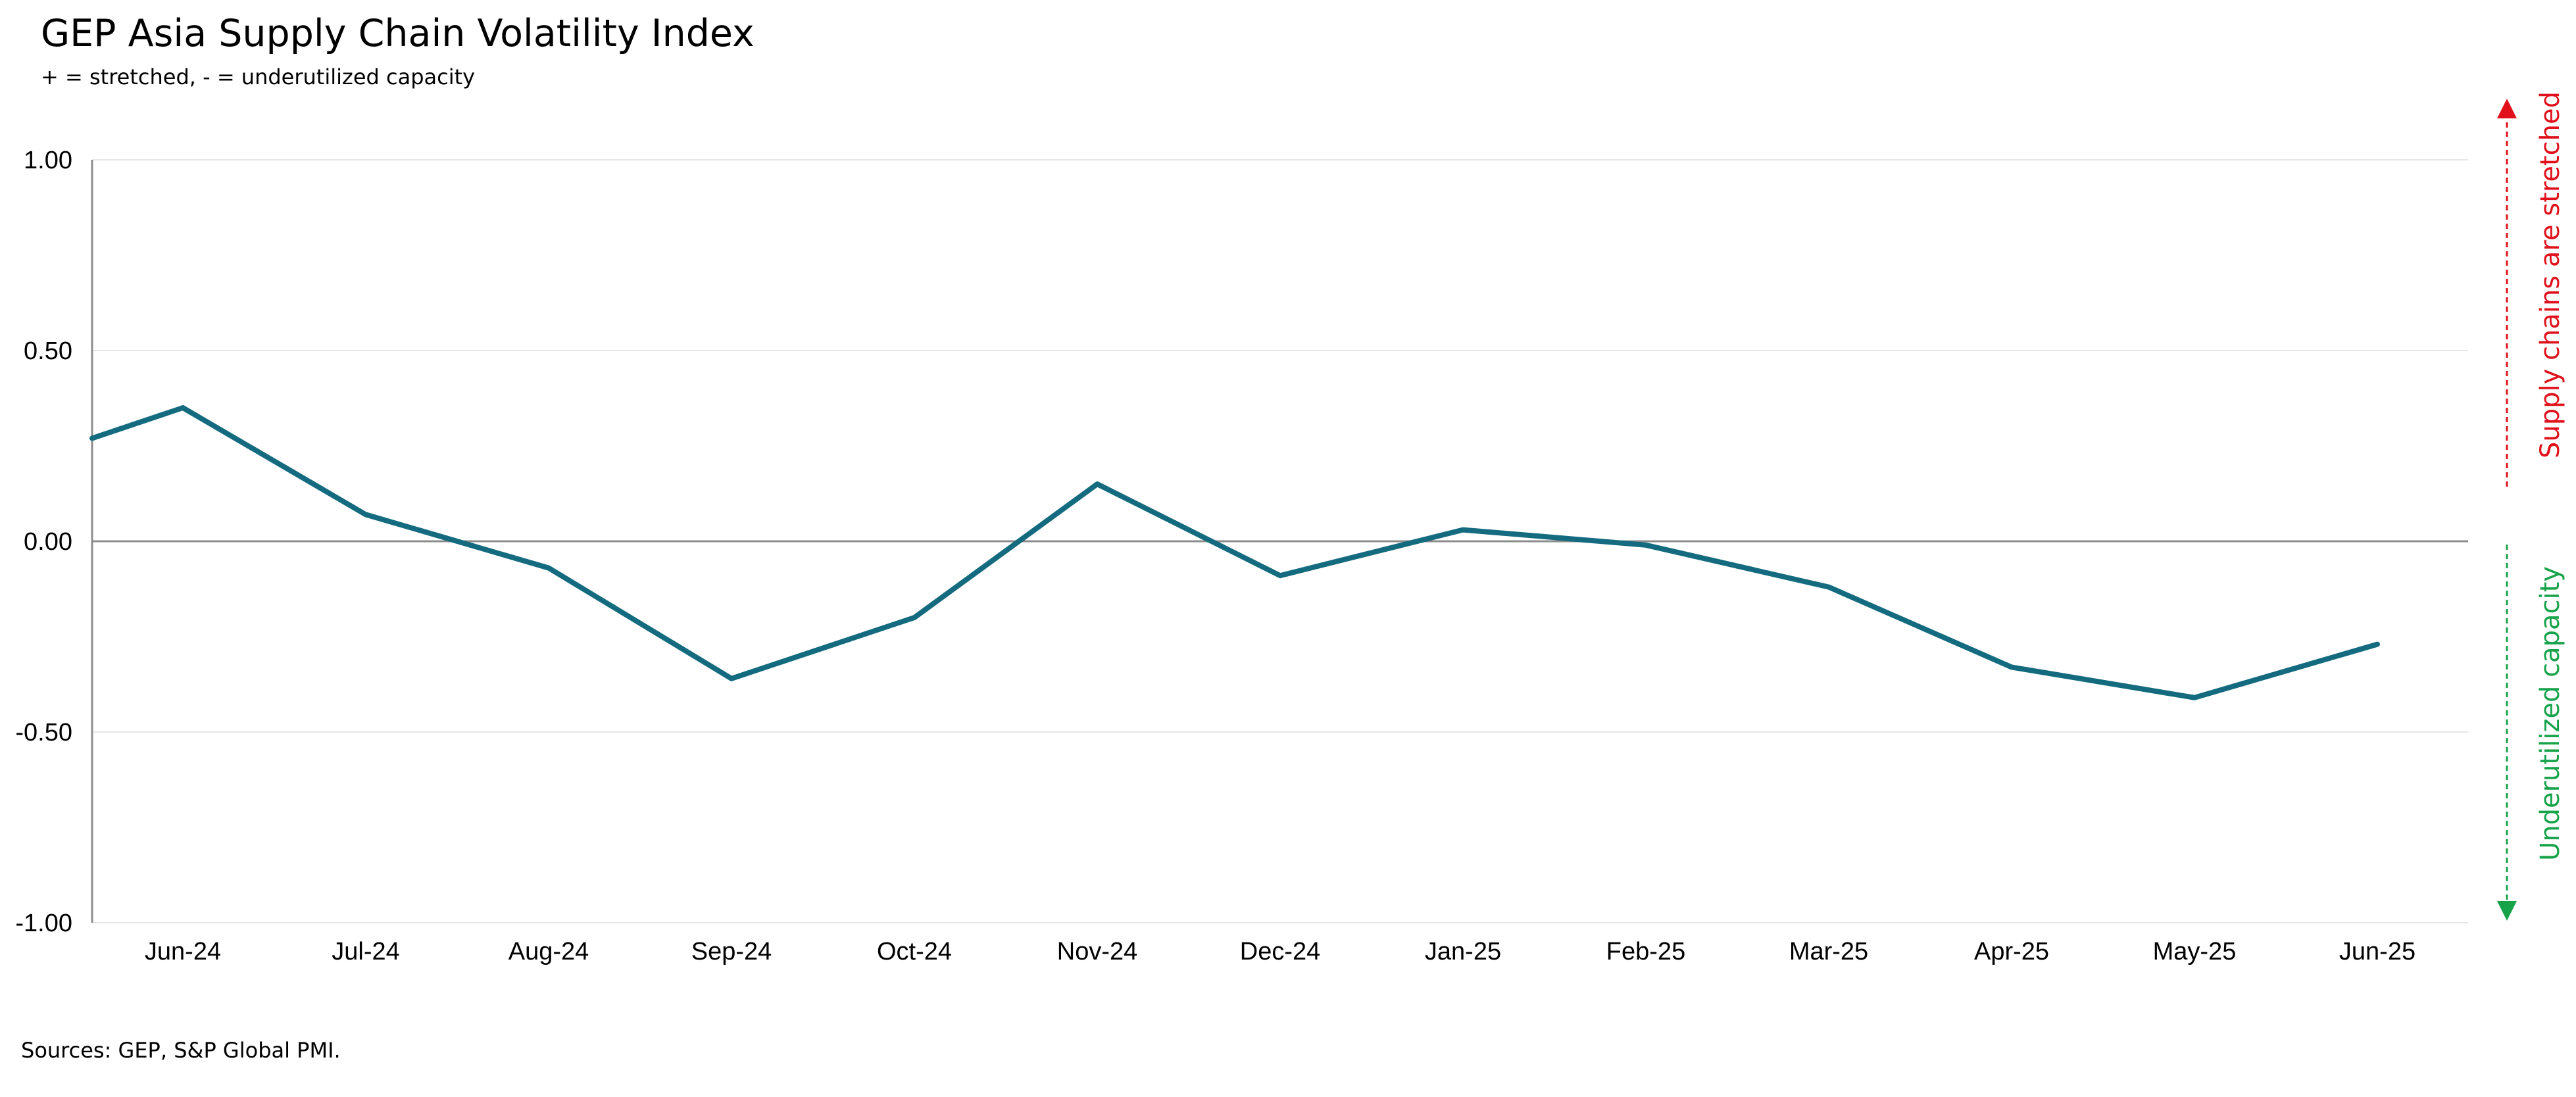 Image resolution: width=2576 pixels, height=1097 pixels. I want to click on stretched-label: Supply chains are stretched, so click(2550, 274).